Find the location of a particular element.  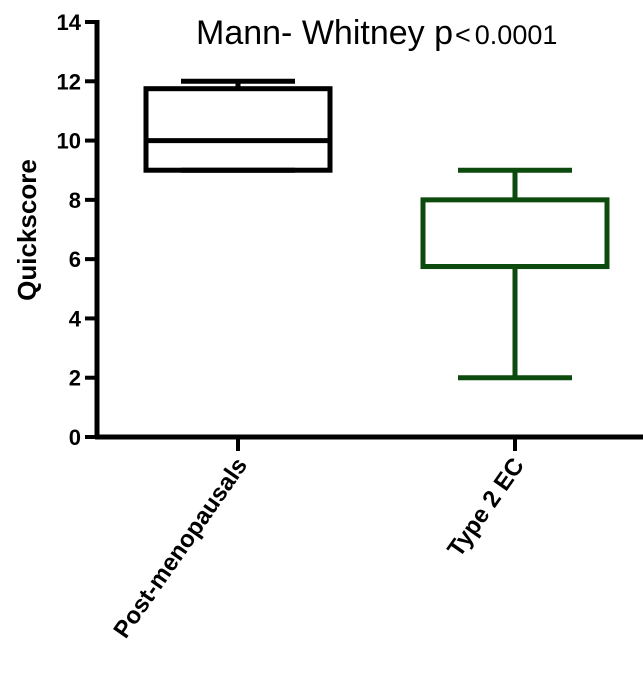

y-tick-label: 14 is located at coordinates (69, 22).